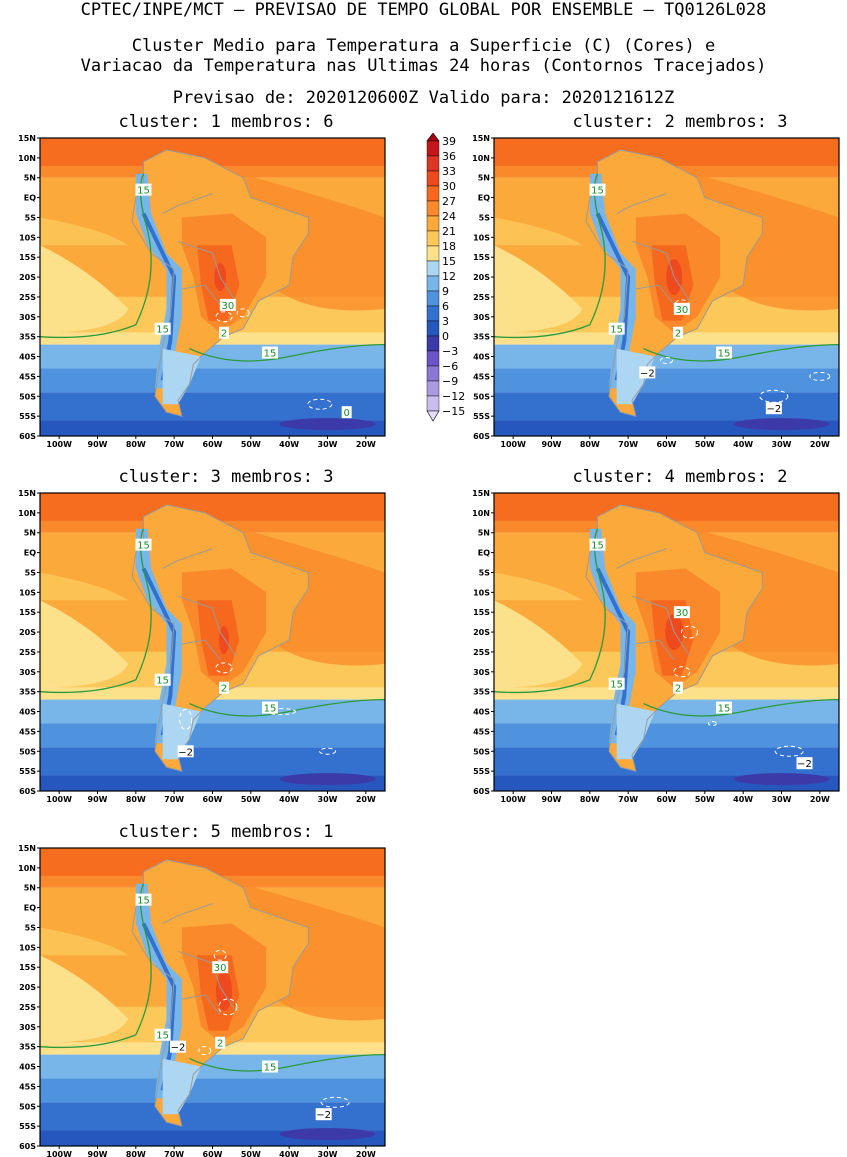  Describe the element at coordinates (450, 381) in the screenshot. I see `colorbar-level-label: −9` at that location.